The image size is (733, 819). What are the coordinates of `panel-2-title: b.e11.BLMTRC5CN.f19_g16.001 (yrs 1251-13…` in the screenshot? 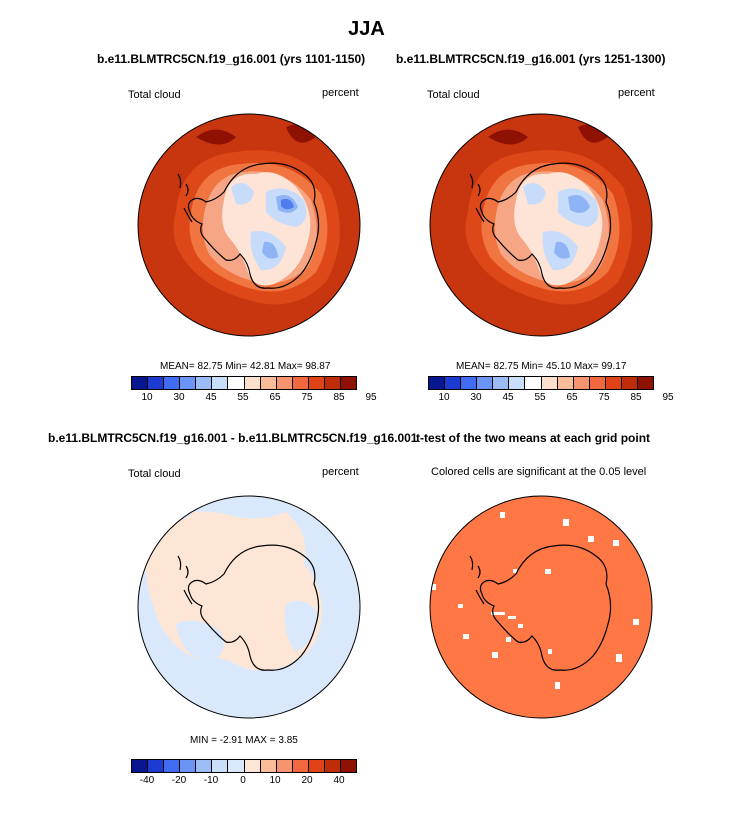 It's located at (531, 59).